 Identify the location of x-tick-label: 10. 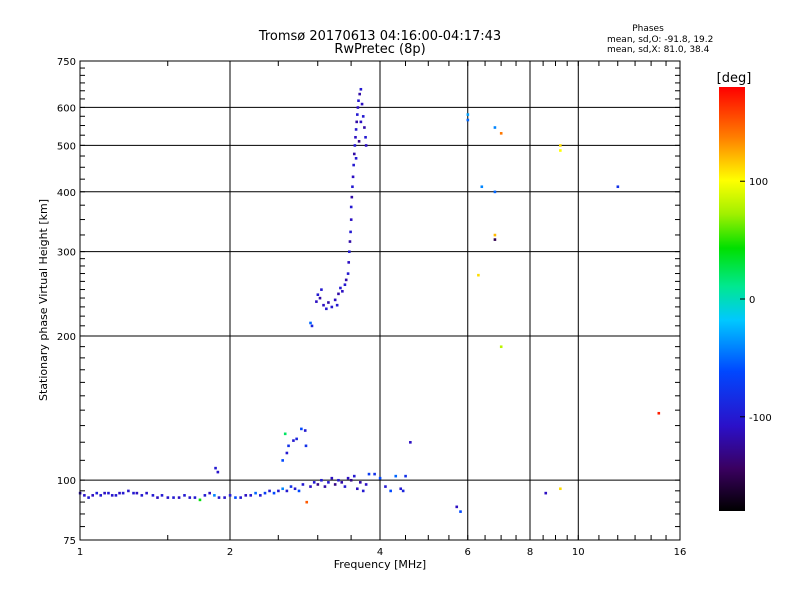
(578, 552).